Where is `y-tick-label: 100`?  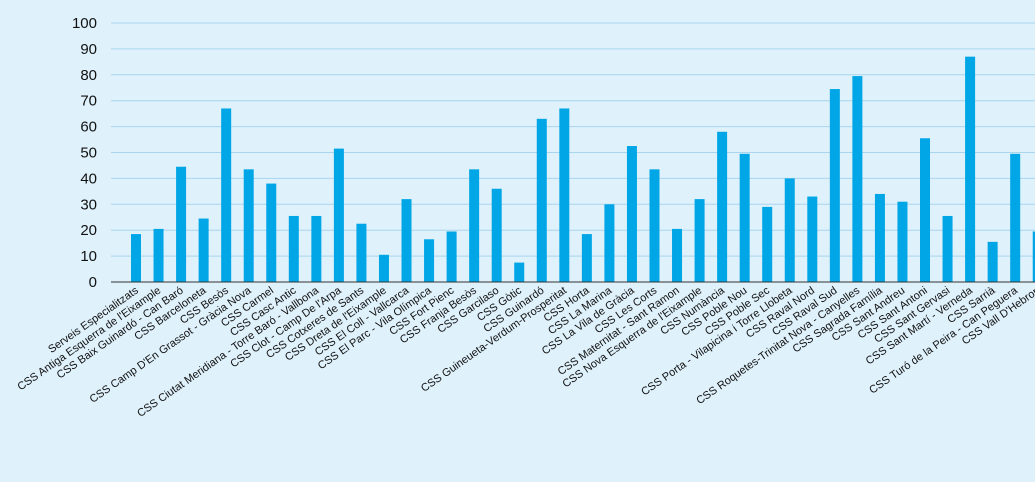 y-tick-label: 100 is located at coordinates (84, 23).